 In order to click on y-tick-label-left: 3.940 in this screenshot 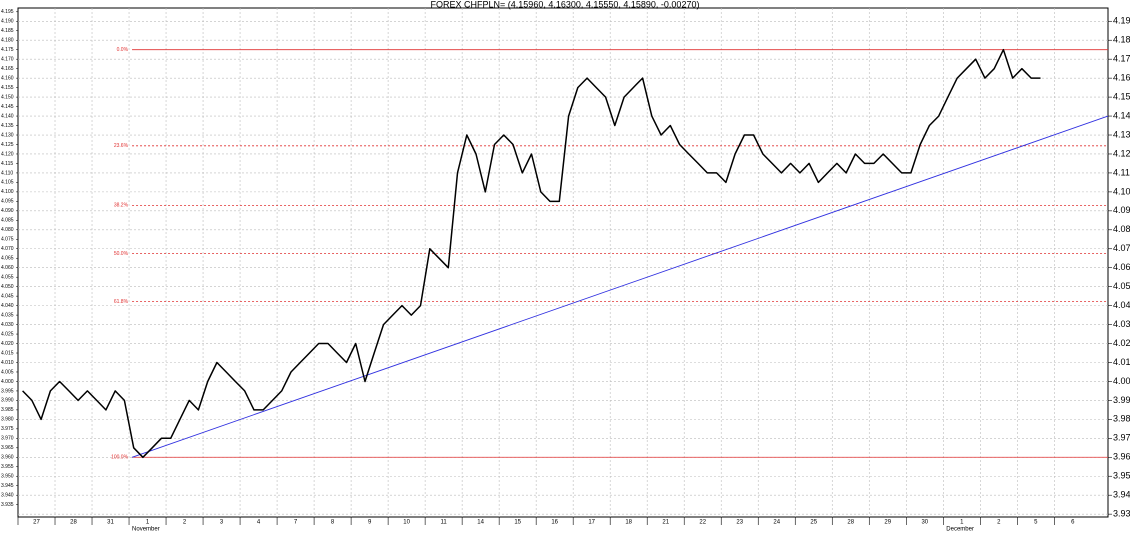, I will do `click(7, 496)`.